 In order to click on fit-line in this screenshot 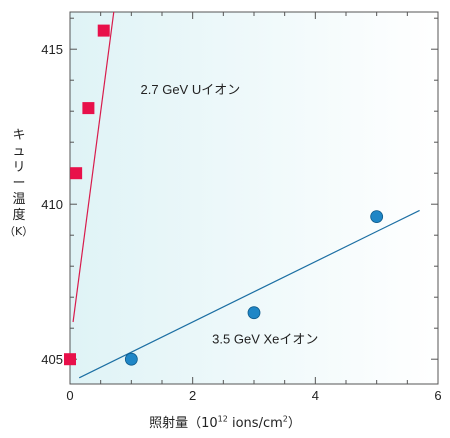, I will do `click(93, 167)`.